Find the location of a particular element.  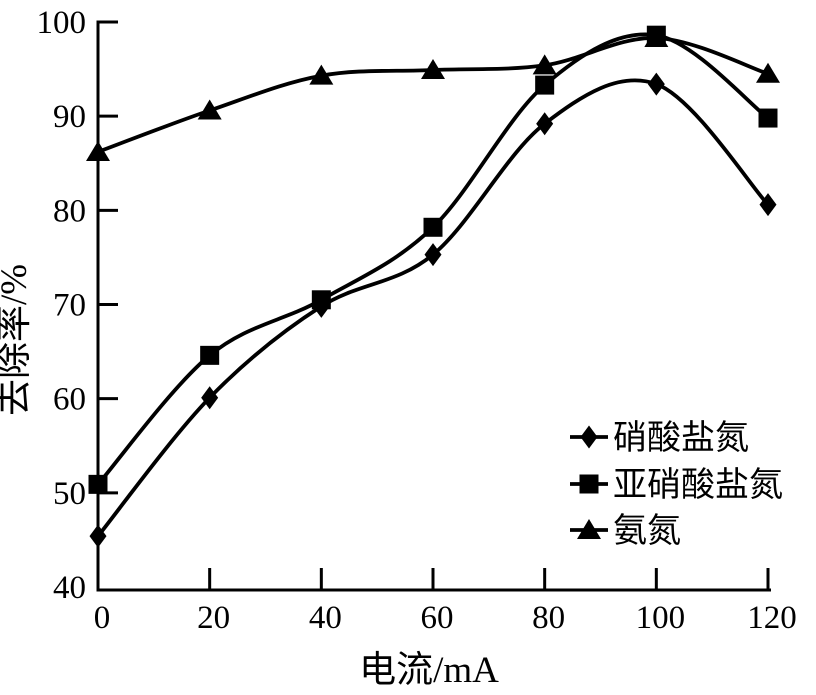

x-tick-label: 0 is located at coordinates (102, 618).